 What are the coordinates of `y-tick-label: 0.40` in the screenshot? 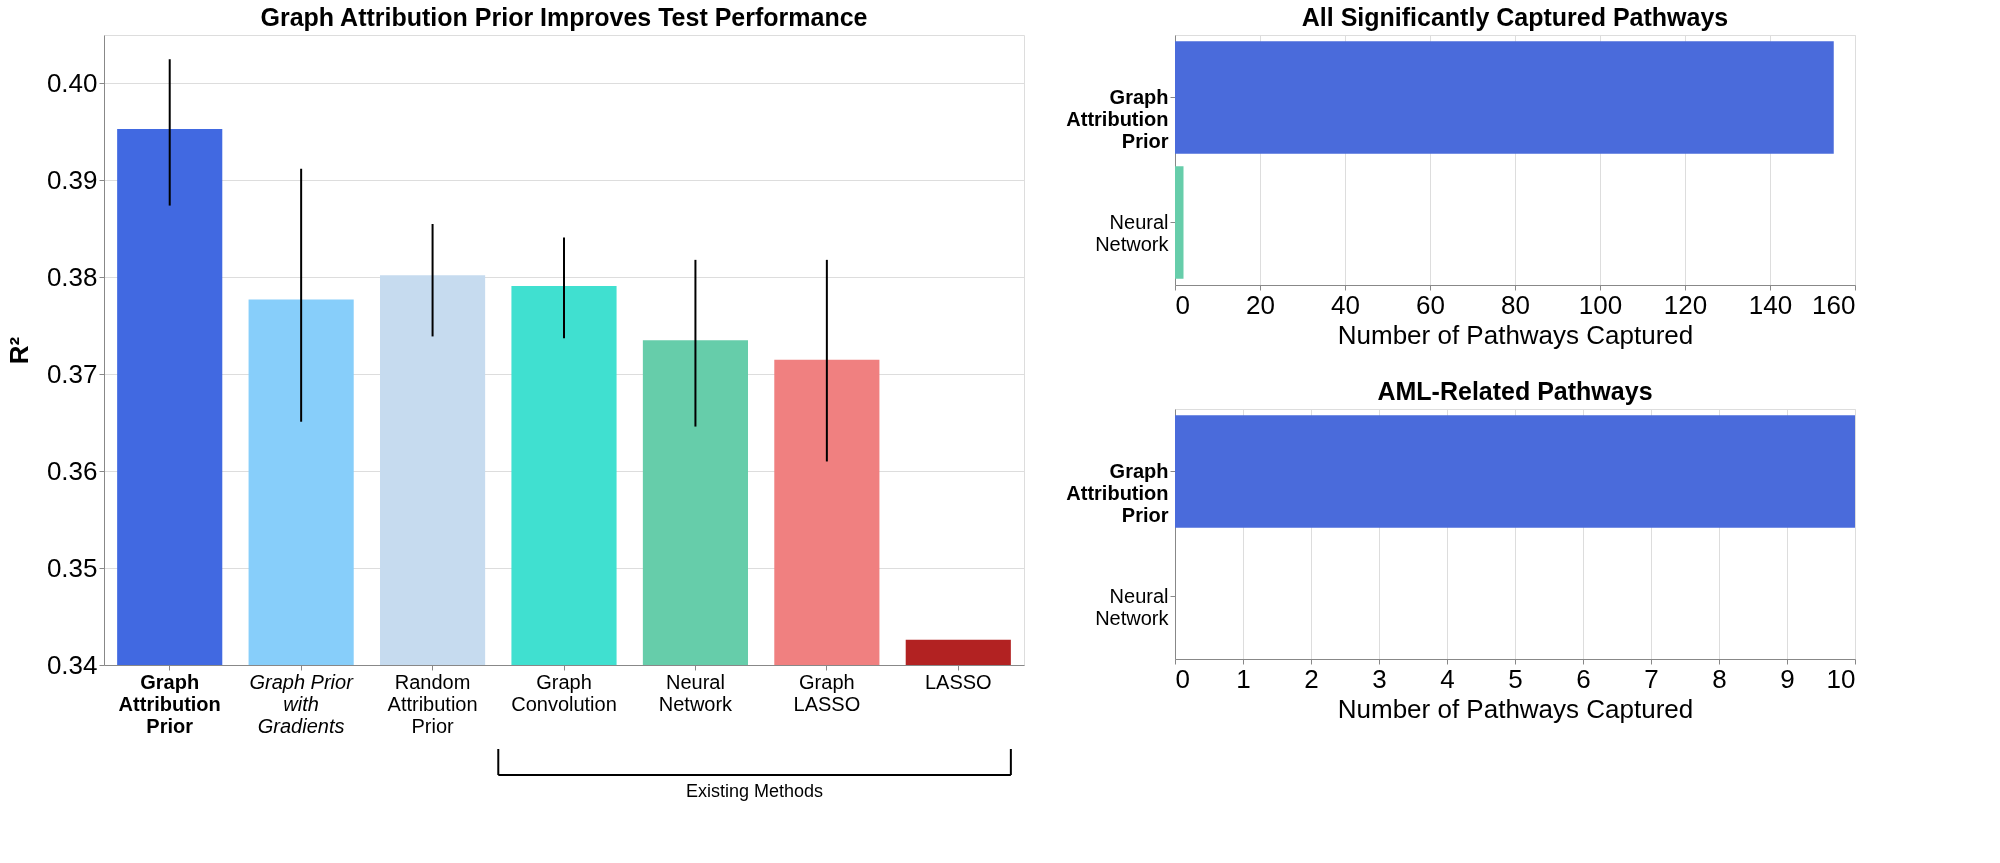 It's located at (72, 82).